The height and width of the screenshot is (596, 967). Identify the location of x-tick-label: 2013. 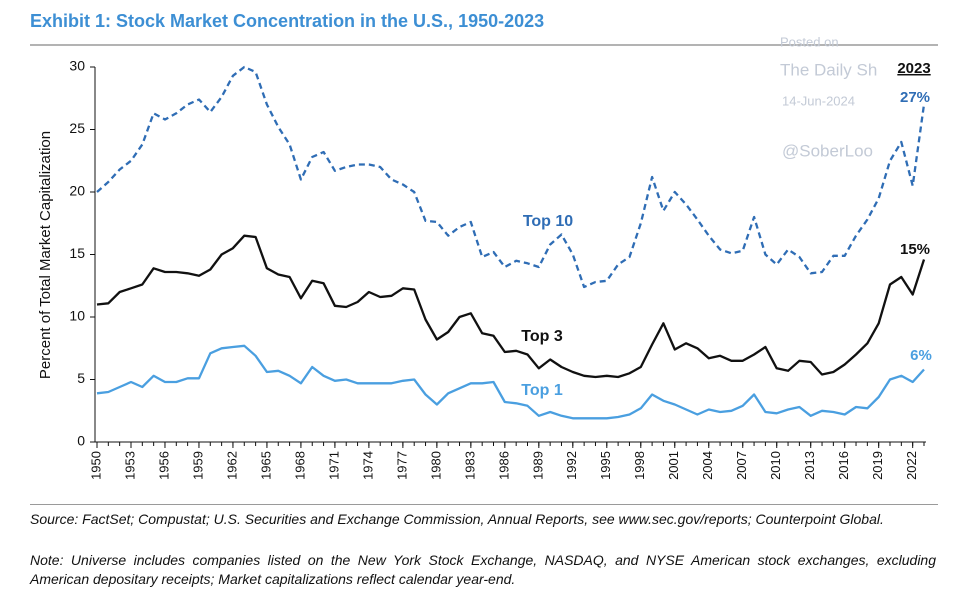
(809, 465).